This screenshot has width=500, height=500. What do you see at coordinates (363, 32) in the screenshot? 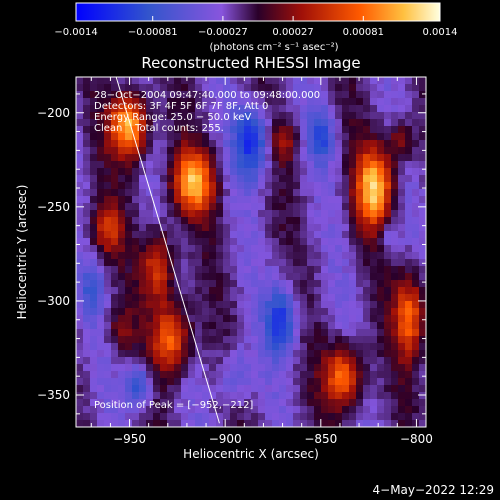
I see `colorbar-tick-label: 0.00081` at bounding box center [363, 32].